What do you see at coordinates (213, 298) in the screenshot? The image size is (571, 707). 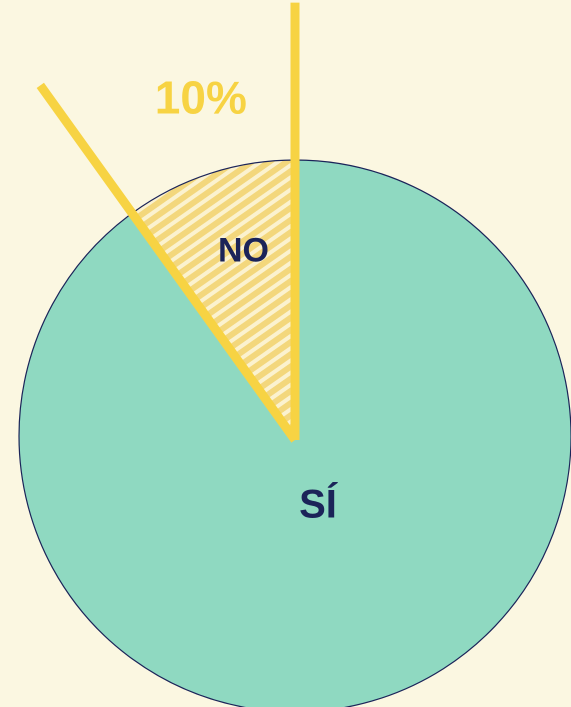 I see `pie-slice` at bounding box center [213, 298].